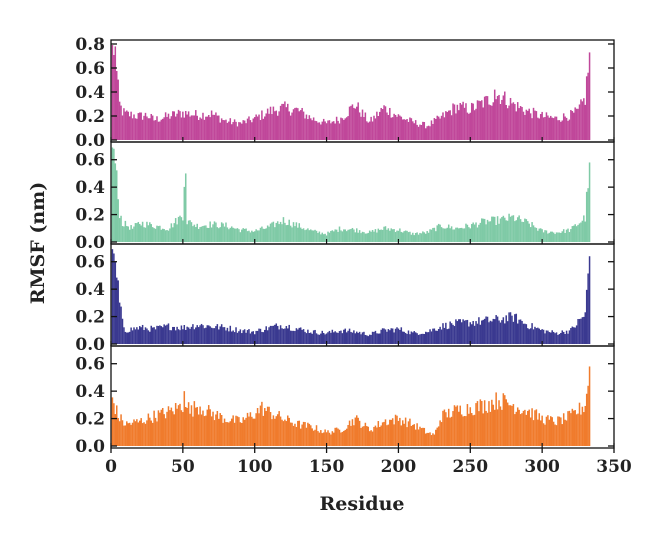 This screenshot has width=660, height=547. What do you see at coordinates (90, 420) in the screenshot?
I see `y-tick-label: 0.2` at bounding box center [90, 420].